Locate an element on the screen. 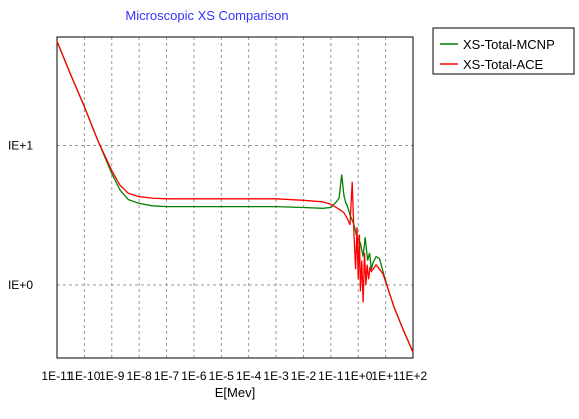 Image resolution: width=579 pixels, height=419 pixels. y-tick-label: IE+0 is located at coordinates (20, 285).